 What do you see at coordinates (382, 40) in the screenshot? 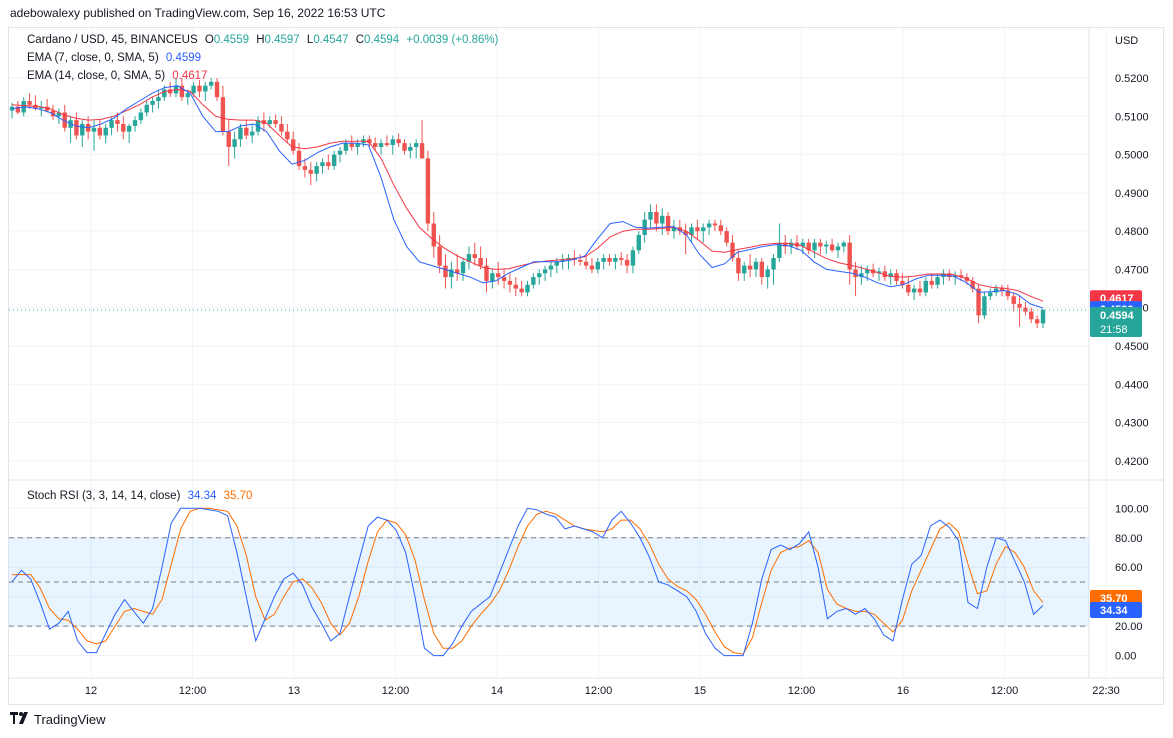
I see `close-value: 0.4594` at bounding box center [382, 40].